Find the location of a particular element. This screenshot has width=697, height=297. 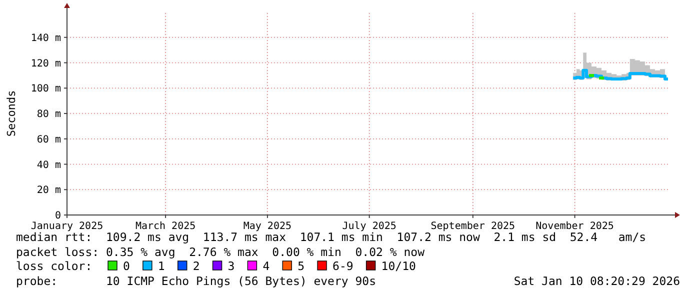

legend-label: 5 is located at coordinates (301, 266).